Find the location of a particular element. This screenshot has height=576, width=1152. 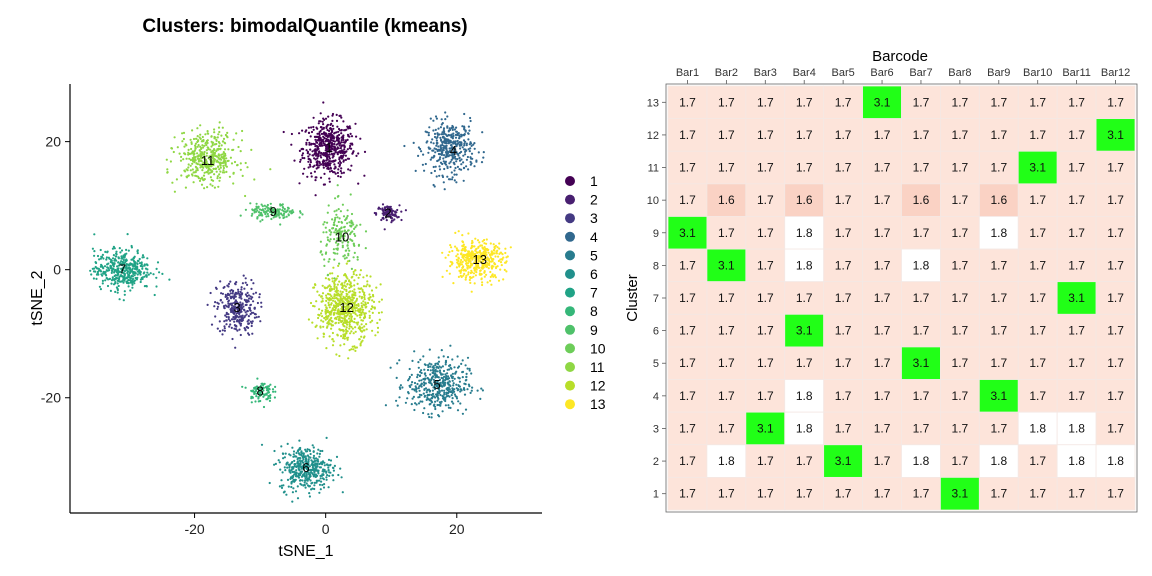

x-tick-label: -20 is located at coordinates (194, 529).